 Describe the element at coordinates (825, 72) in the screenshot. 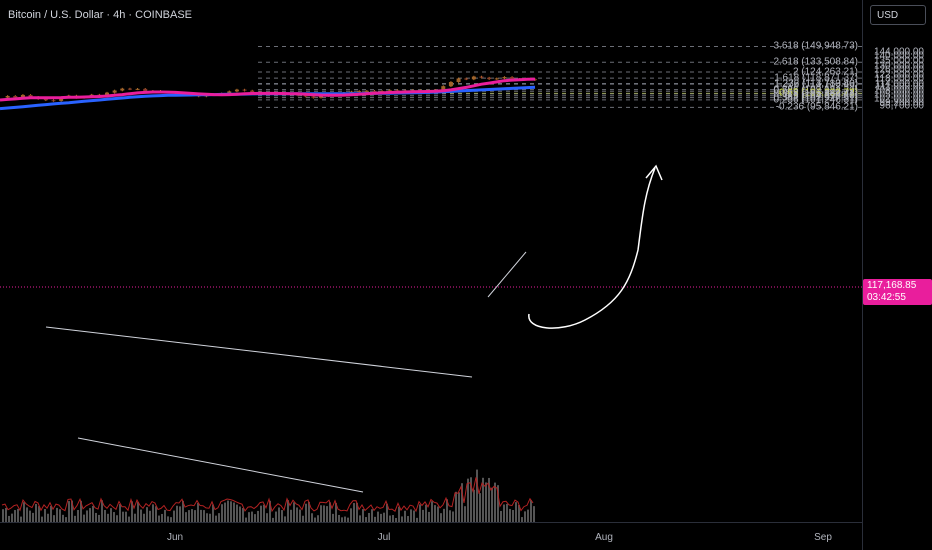

I see `fib-level-label: 2 (124,263.21)` at that location.